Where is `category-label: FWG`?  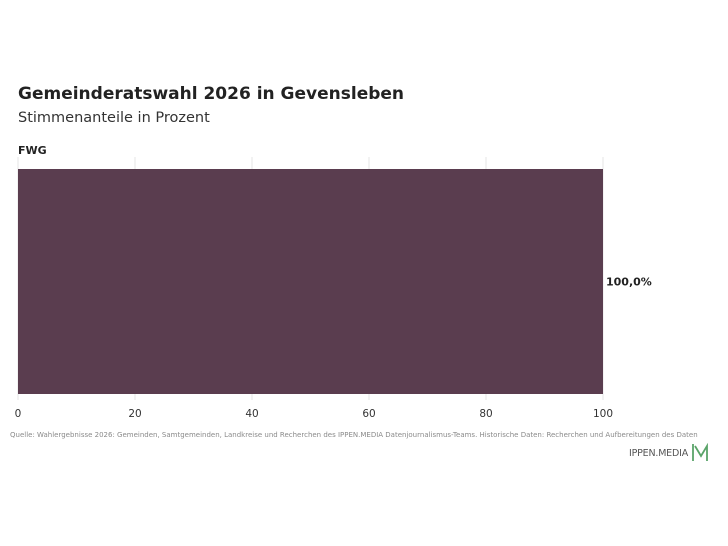 category-label: FWG is located at coordinates (32, 150).